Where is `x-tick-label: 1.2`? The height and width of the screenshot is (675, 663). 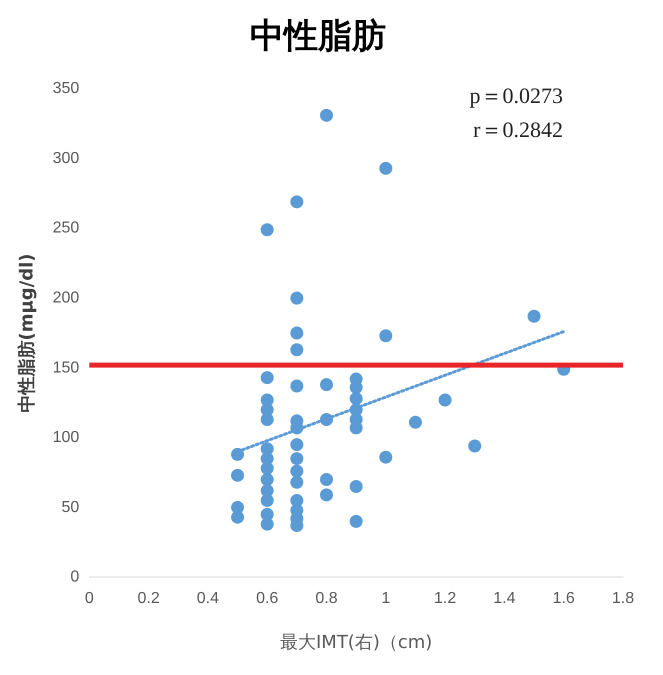 x-tick-label: 1.2 is located at coordinates (445, 599).